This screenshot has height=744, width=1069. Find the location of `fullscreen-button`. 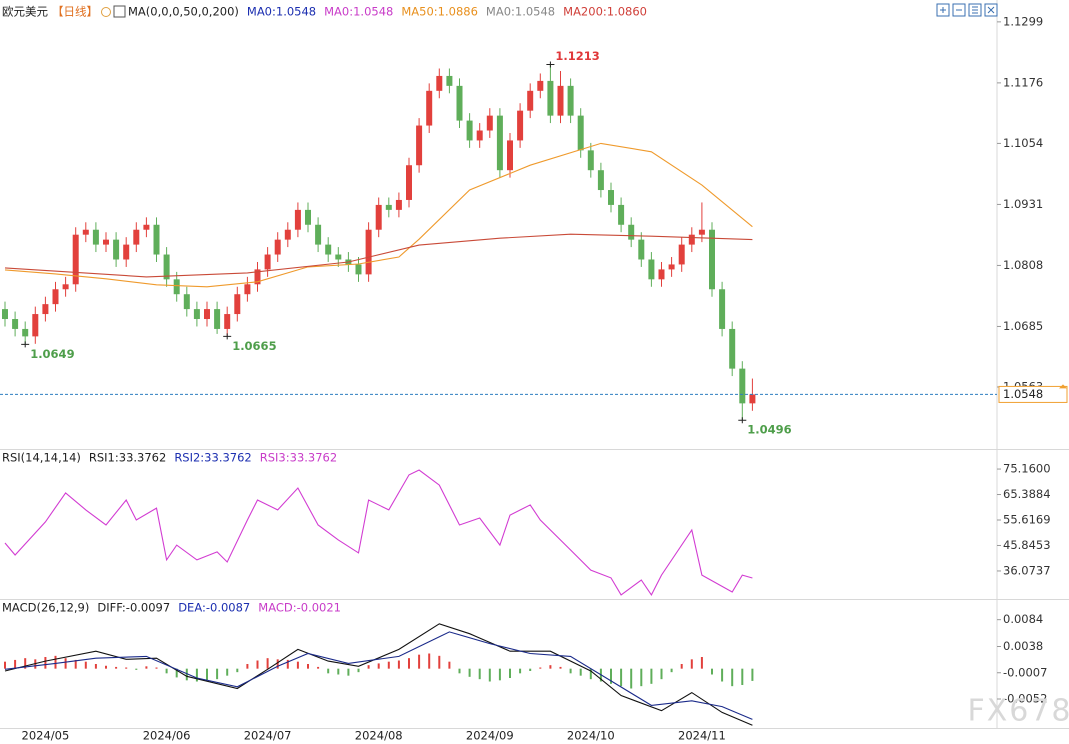

fullscreen-button is located at coordinates (991, 10).